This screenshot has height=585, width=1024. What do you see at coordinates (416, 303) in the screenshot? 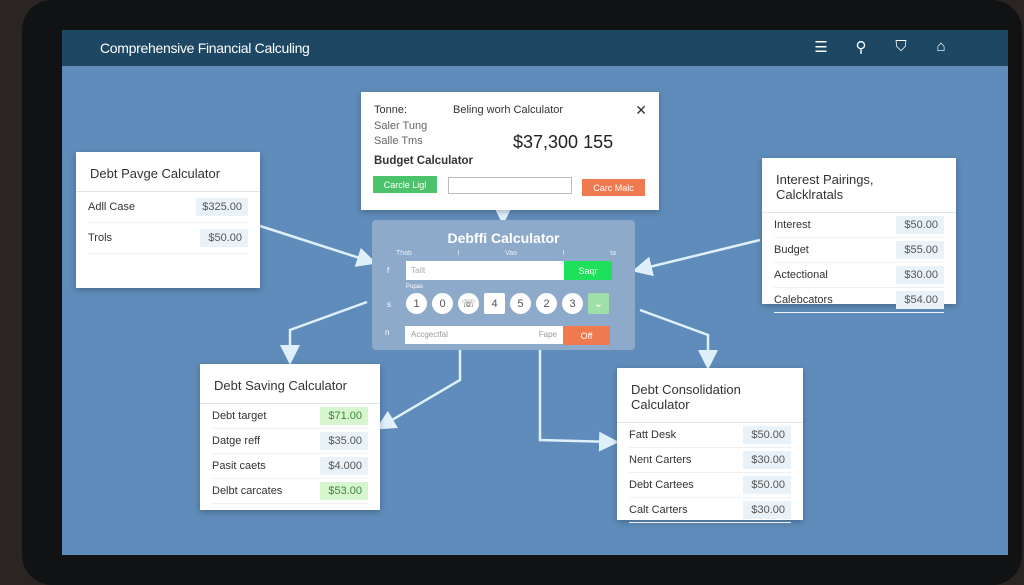
I see `key-button: 1` at bounding box center [416, 303].